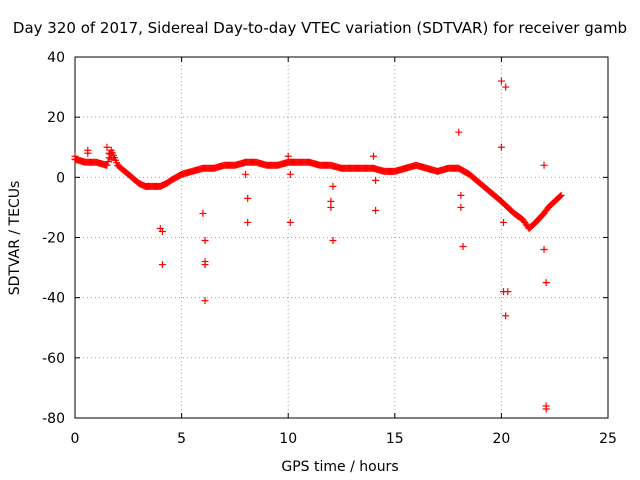  I want to click on y-tick-label: 20, so click(56, 118).